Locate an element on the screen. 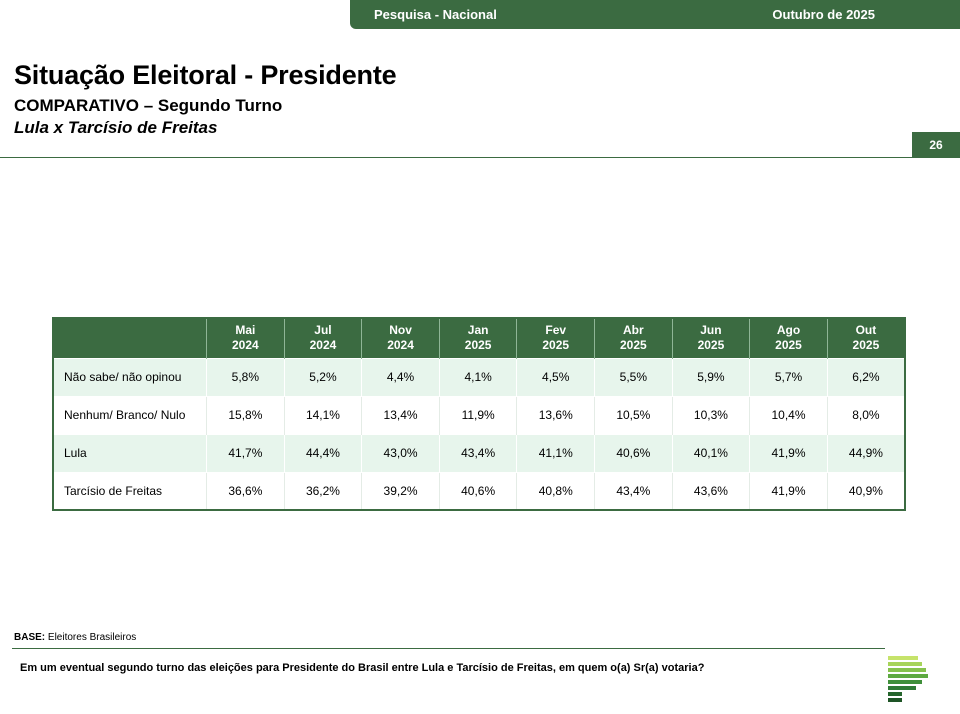 The width and height of the screenshot is (960, 714). footer-divider is located at coordinates (448, 648).